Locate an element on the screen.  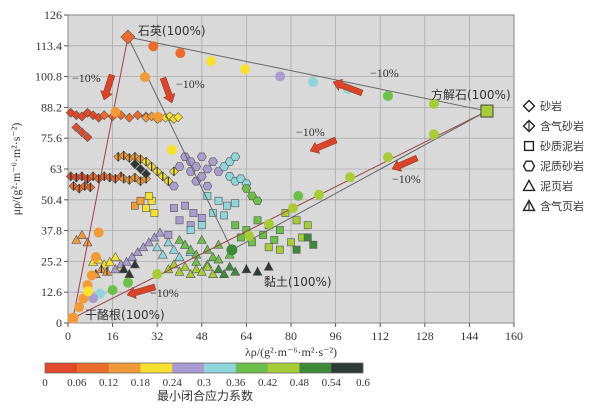
y-ticks: 0 12.6 25.2 37.8 50.4 63 75.6 88.2 100.8 113.4 126 is located at coordinates (51, 169).